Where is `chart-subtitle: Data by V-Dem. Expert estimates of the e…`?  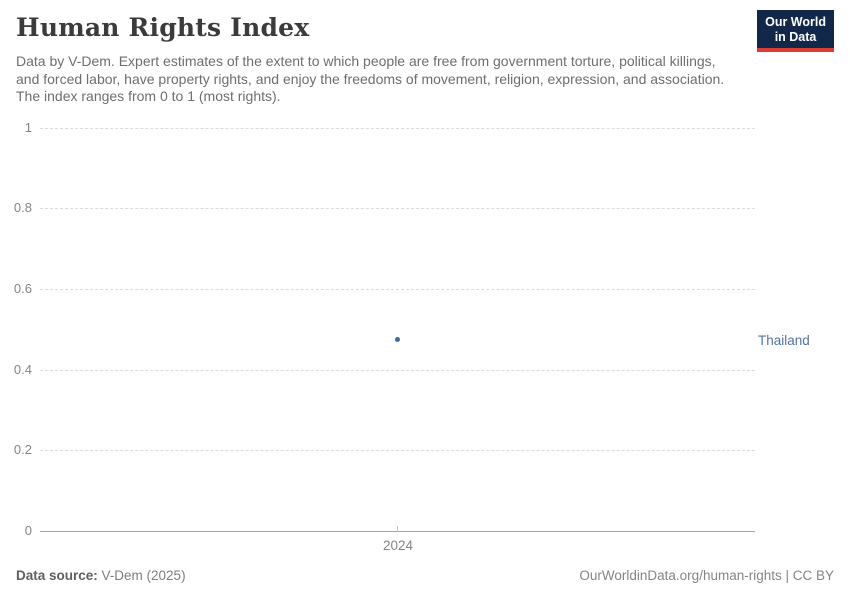
chart-subtitle: Data by V-Dem. Expert estimates of the e… is located at coordinates (370, 78).